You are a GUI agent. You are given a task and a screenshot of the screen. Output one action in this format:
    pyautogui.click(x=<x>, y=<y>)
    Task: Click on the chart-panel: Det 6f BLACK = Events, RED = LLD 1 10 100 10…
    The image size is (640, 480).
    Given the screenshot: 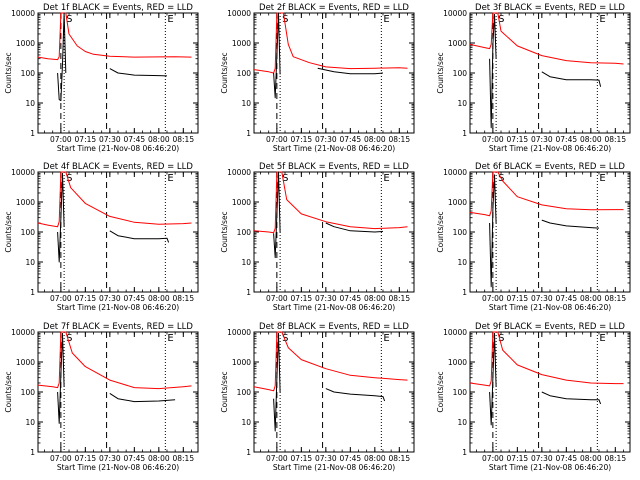 What is the action you would take?
    pyautogui.click(x=533, y=237)
    